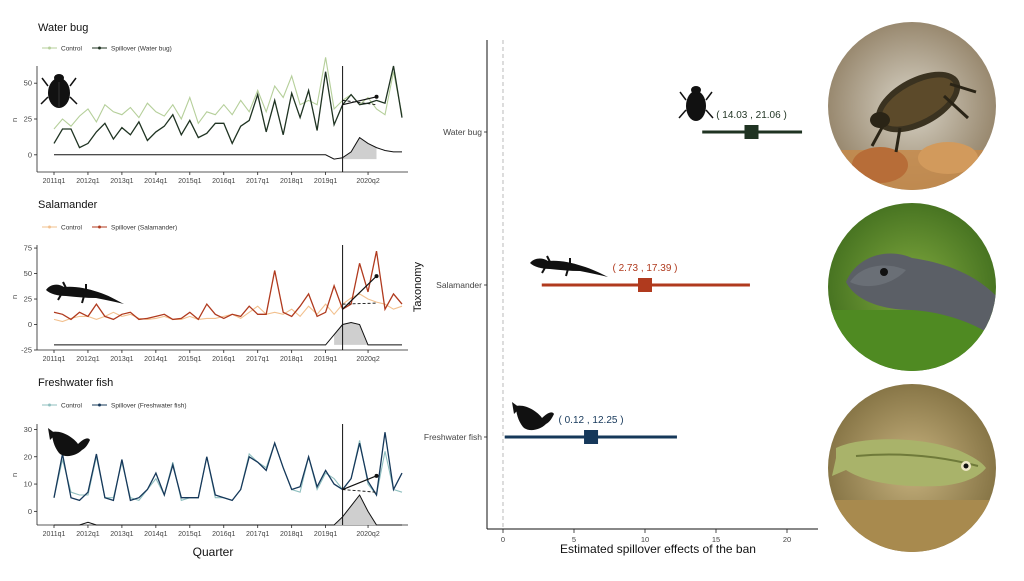 This screenshot has height=581, width=1024. What do you see at coordinates (658, 549) in the screenshot?
I see `x-axis-label: Estimated spillover effects of the ban` at bounding box center [658, 549].